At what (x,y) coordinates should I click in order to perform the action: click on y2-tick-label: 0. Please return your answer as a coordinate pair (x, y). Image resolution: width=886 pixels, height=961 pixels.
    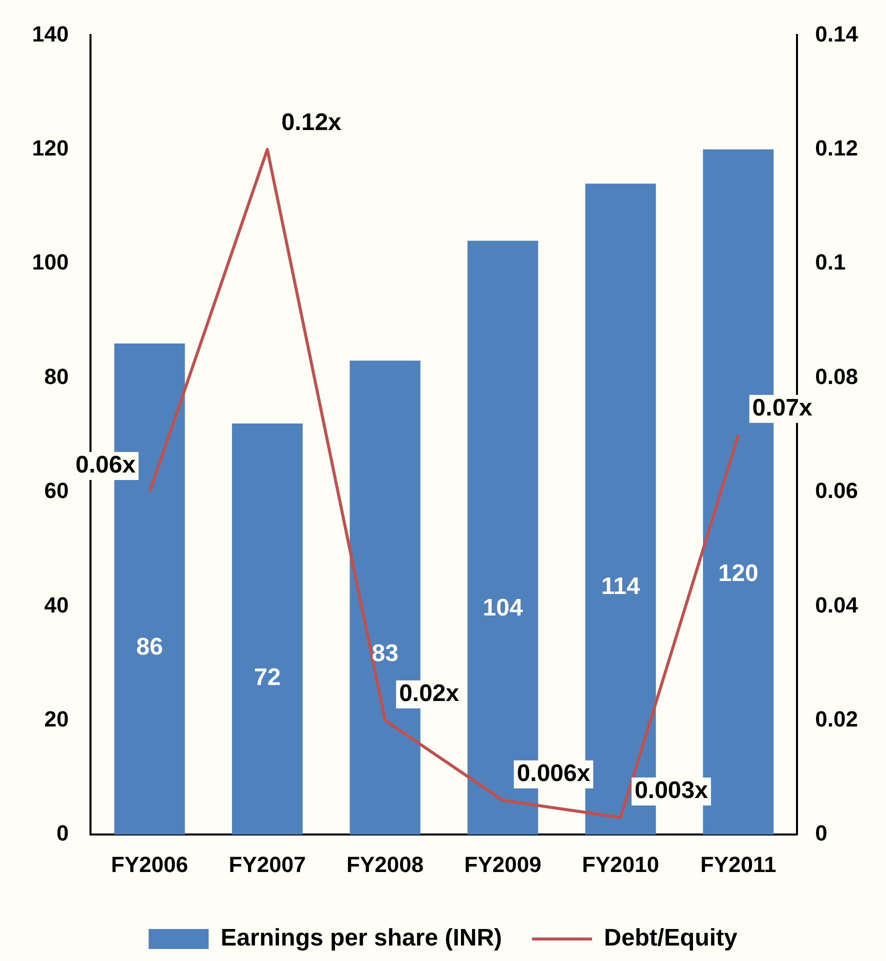
    Looking at the image, I should click on (821, 833).